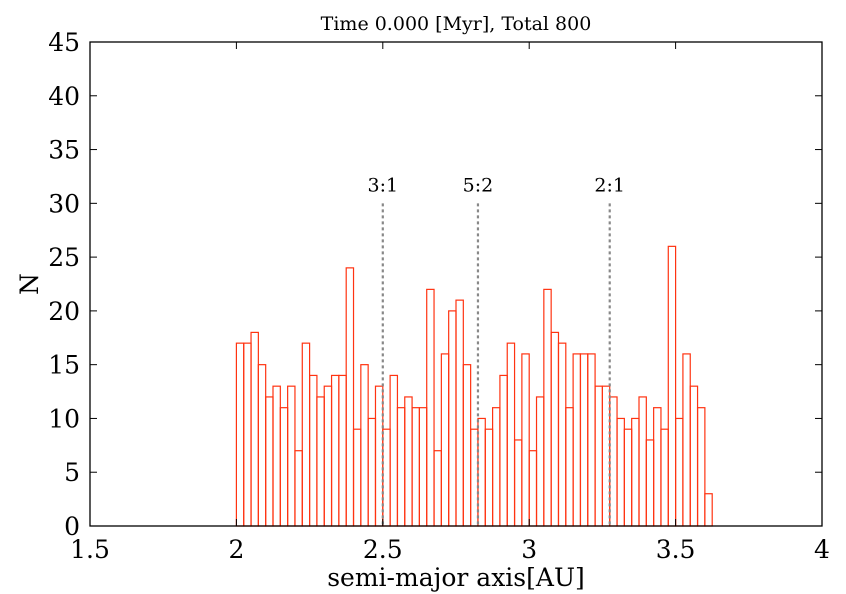 The width and height of the screenshot is (846, 594). Describe the element at coordinates (64, 365) in the screenshot. I see `y-tick-label: 15` at that location.